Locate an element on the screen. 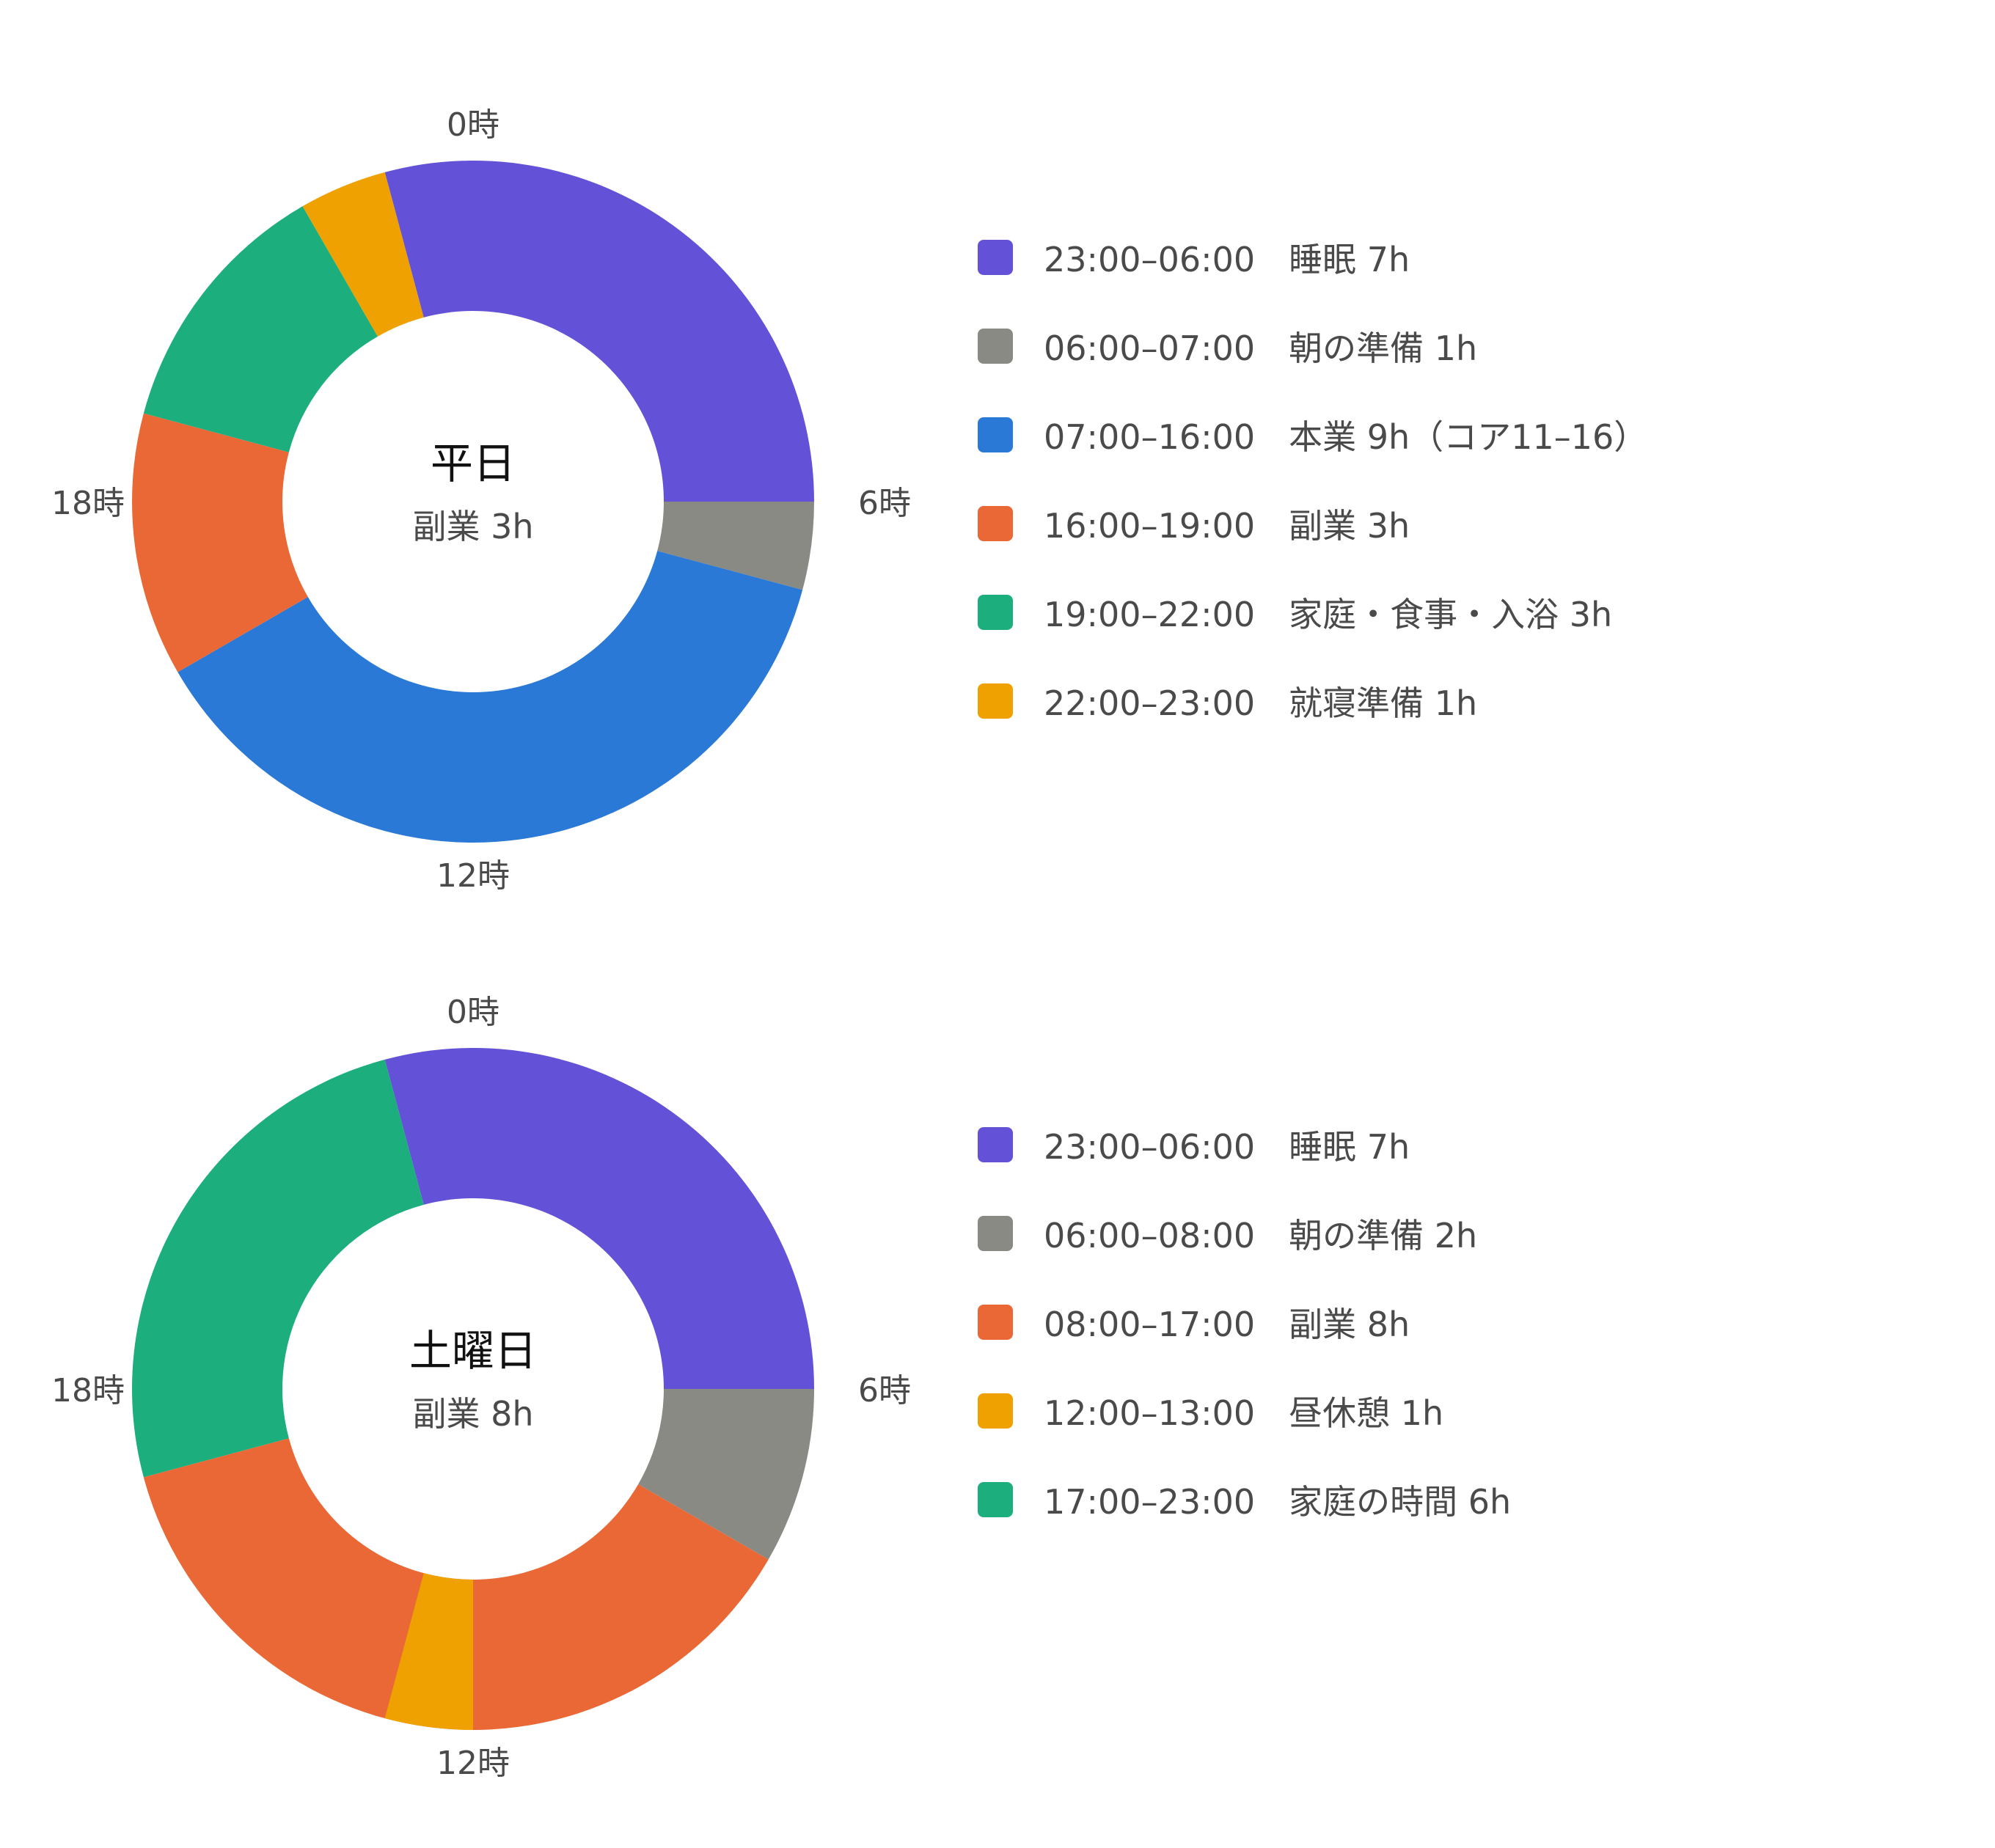 This screenshot has width=1995, height=1848. legend-item: 08:00–17:00 副業 8h is located at coordinates (1244, 1321).